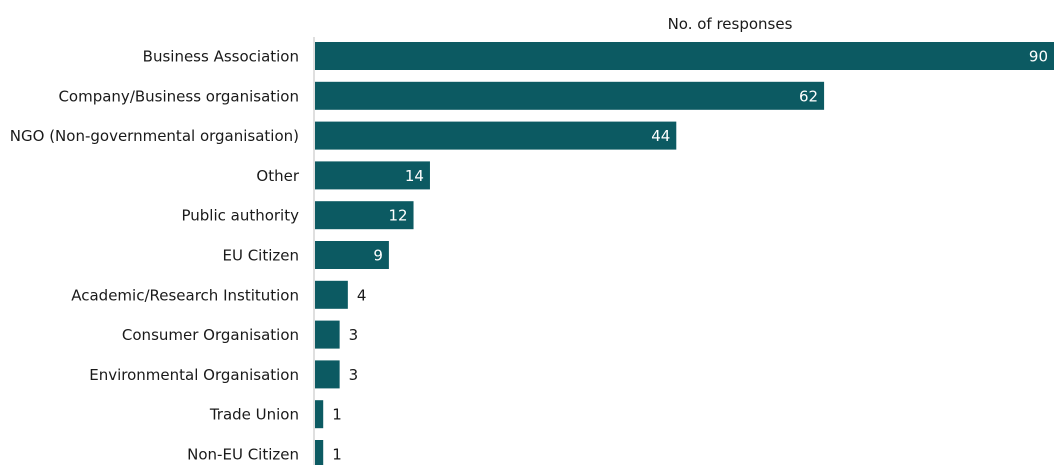 The image size is (1054, 469). I want to click on category-label: Business Association, so click(221, 57).